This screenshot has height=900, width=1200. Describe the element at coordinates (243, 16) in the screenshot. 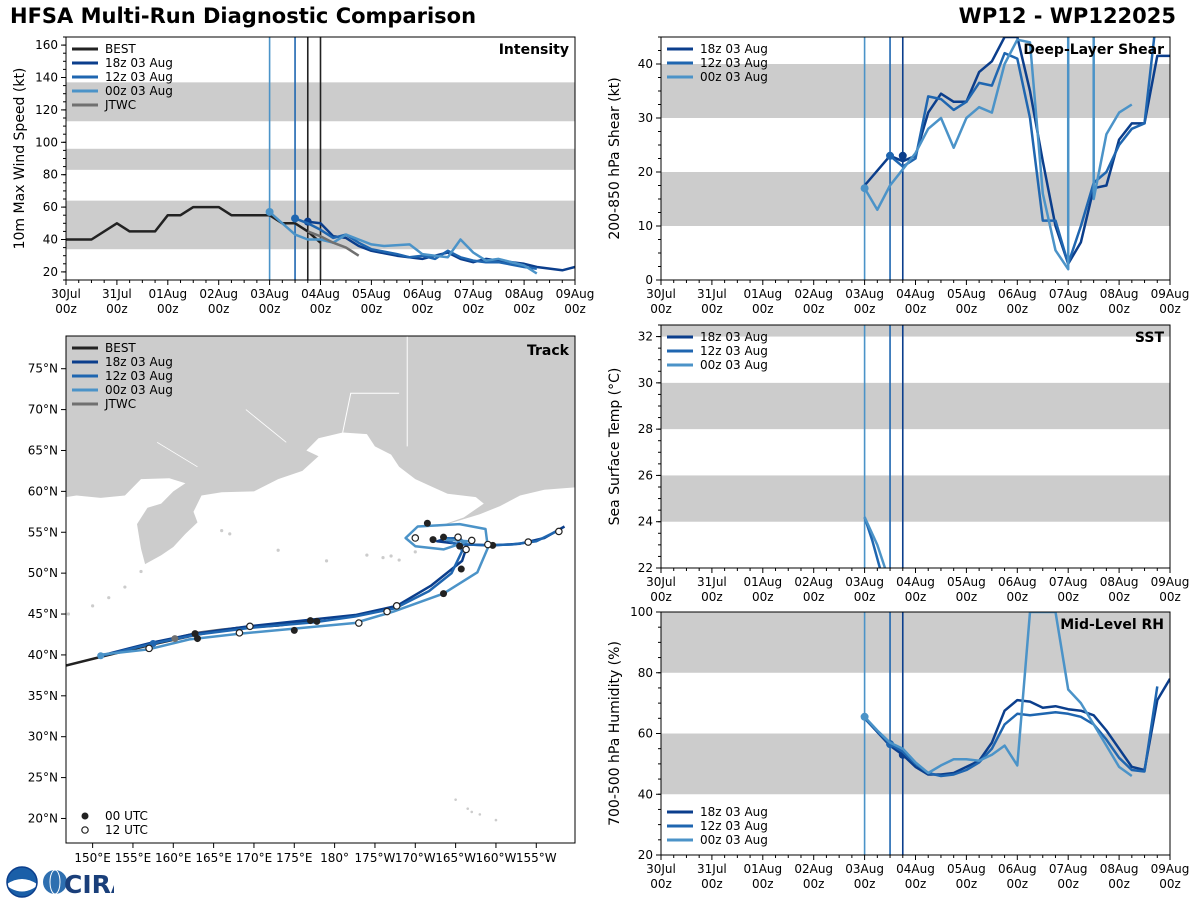

I see `page-title: HFSA Multi-Run Diagnostic Comparison` at that location.